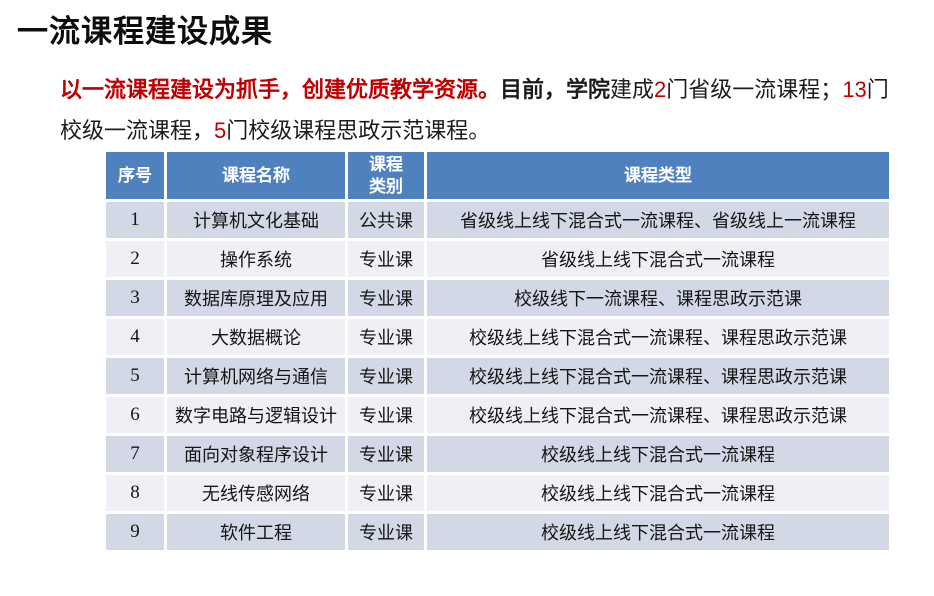 Image resolution: width=934 pixels, height=596 pixels. Describe the element at coordinates (256, 259) in the screenshot. I see `cell-course-name: 操作系统` at that location.